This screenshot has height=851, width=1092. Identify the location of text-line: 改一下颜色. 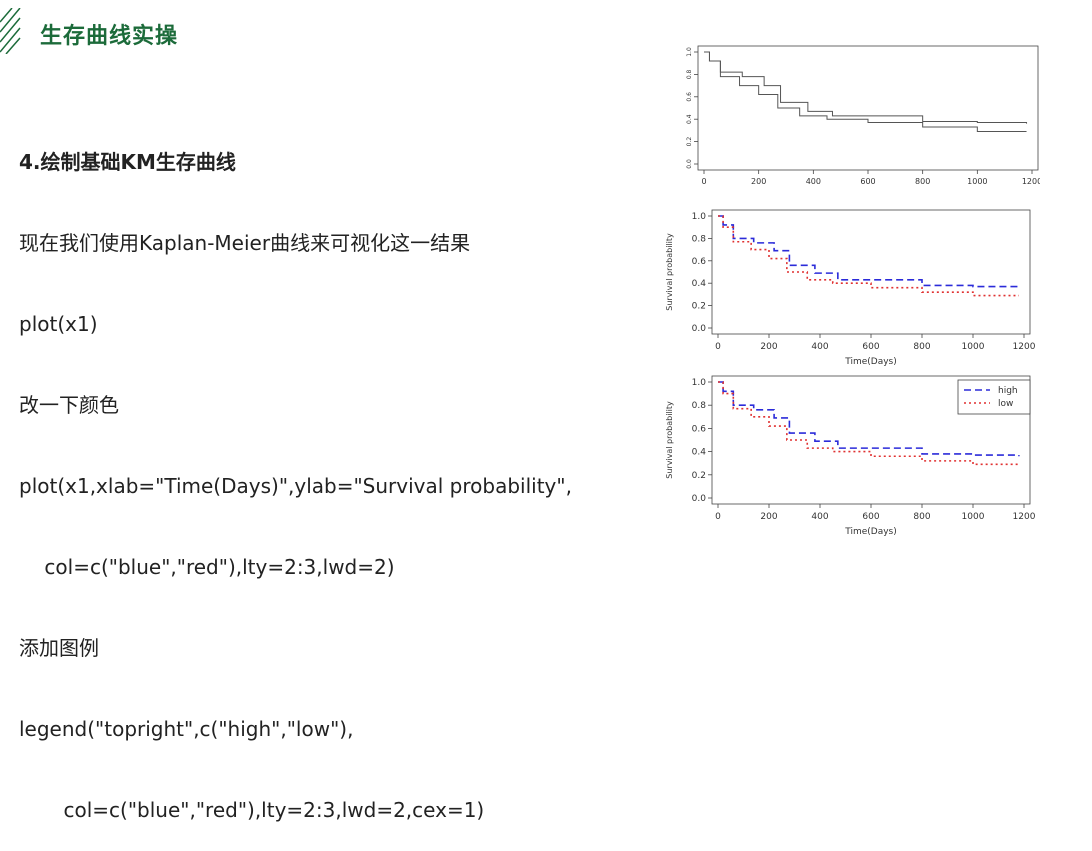
(69, 405).